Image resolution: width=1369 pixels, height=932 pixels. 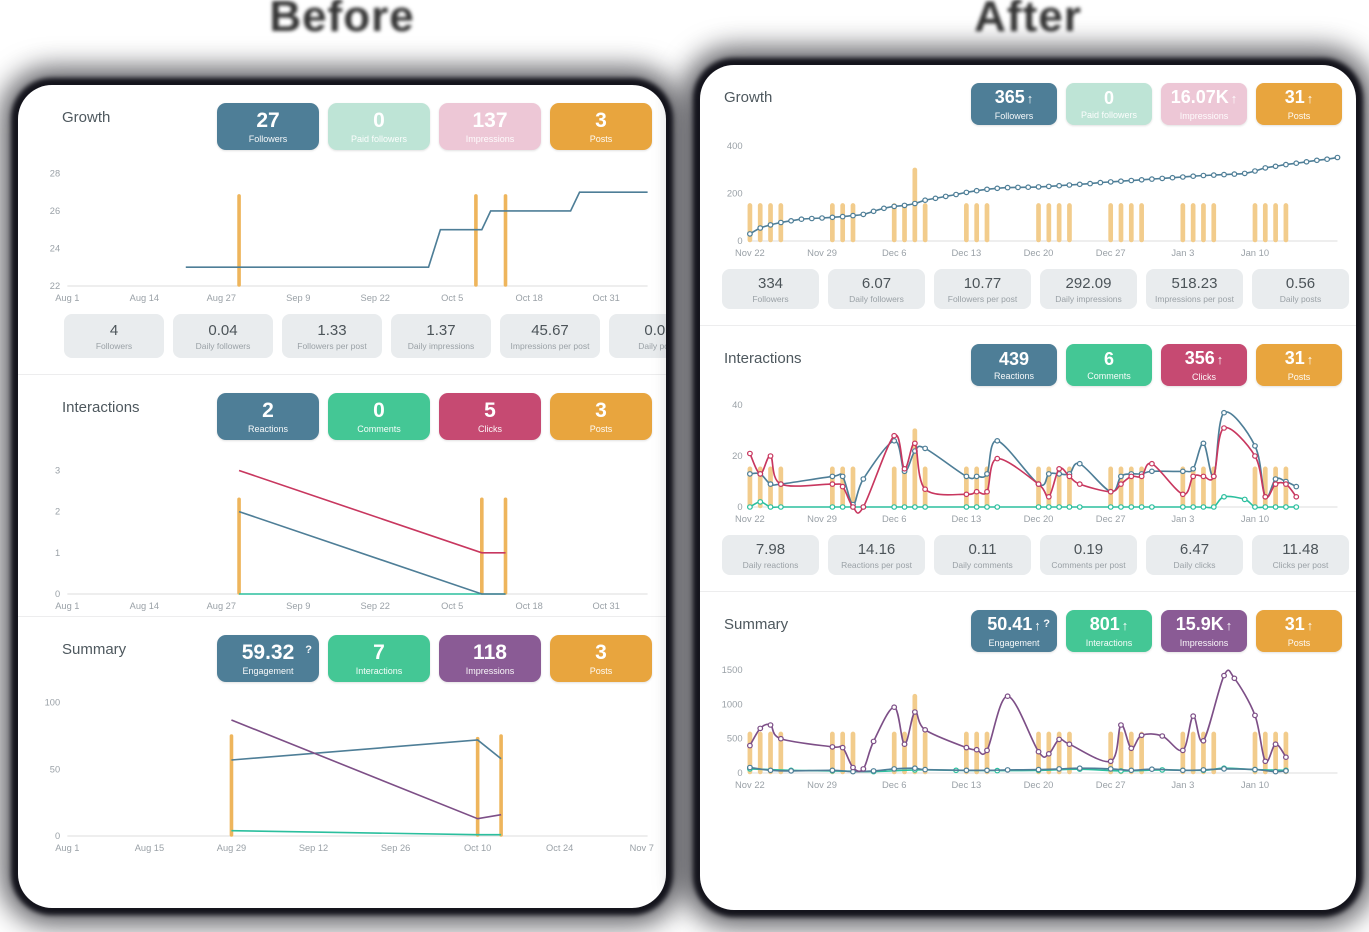 I want to click on stat-value: 518.23, so click(x=1194, y=283).